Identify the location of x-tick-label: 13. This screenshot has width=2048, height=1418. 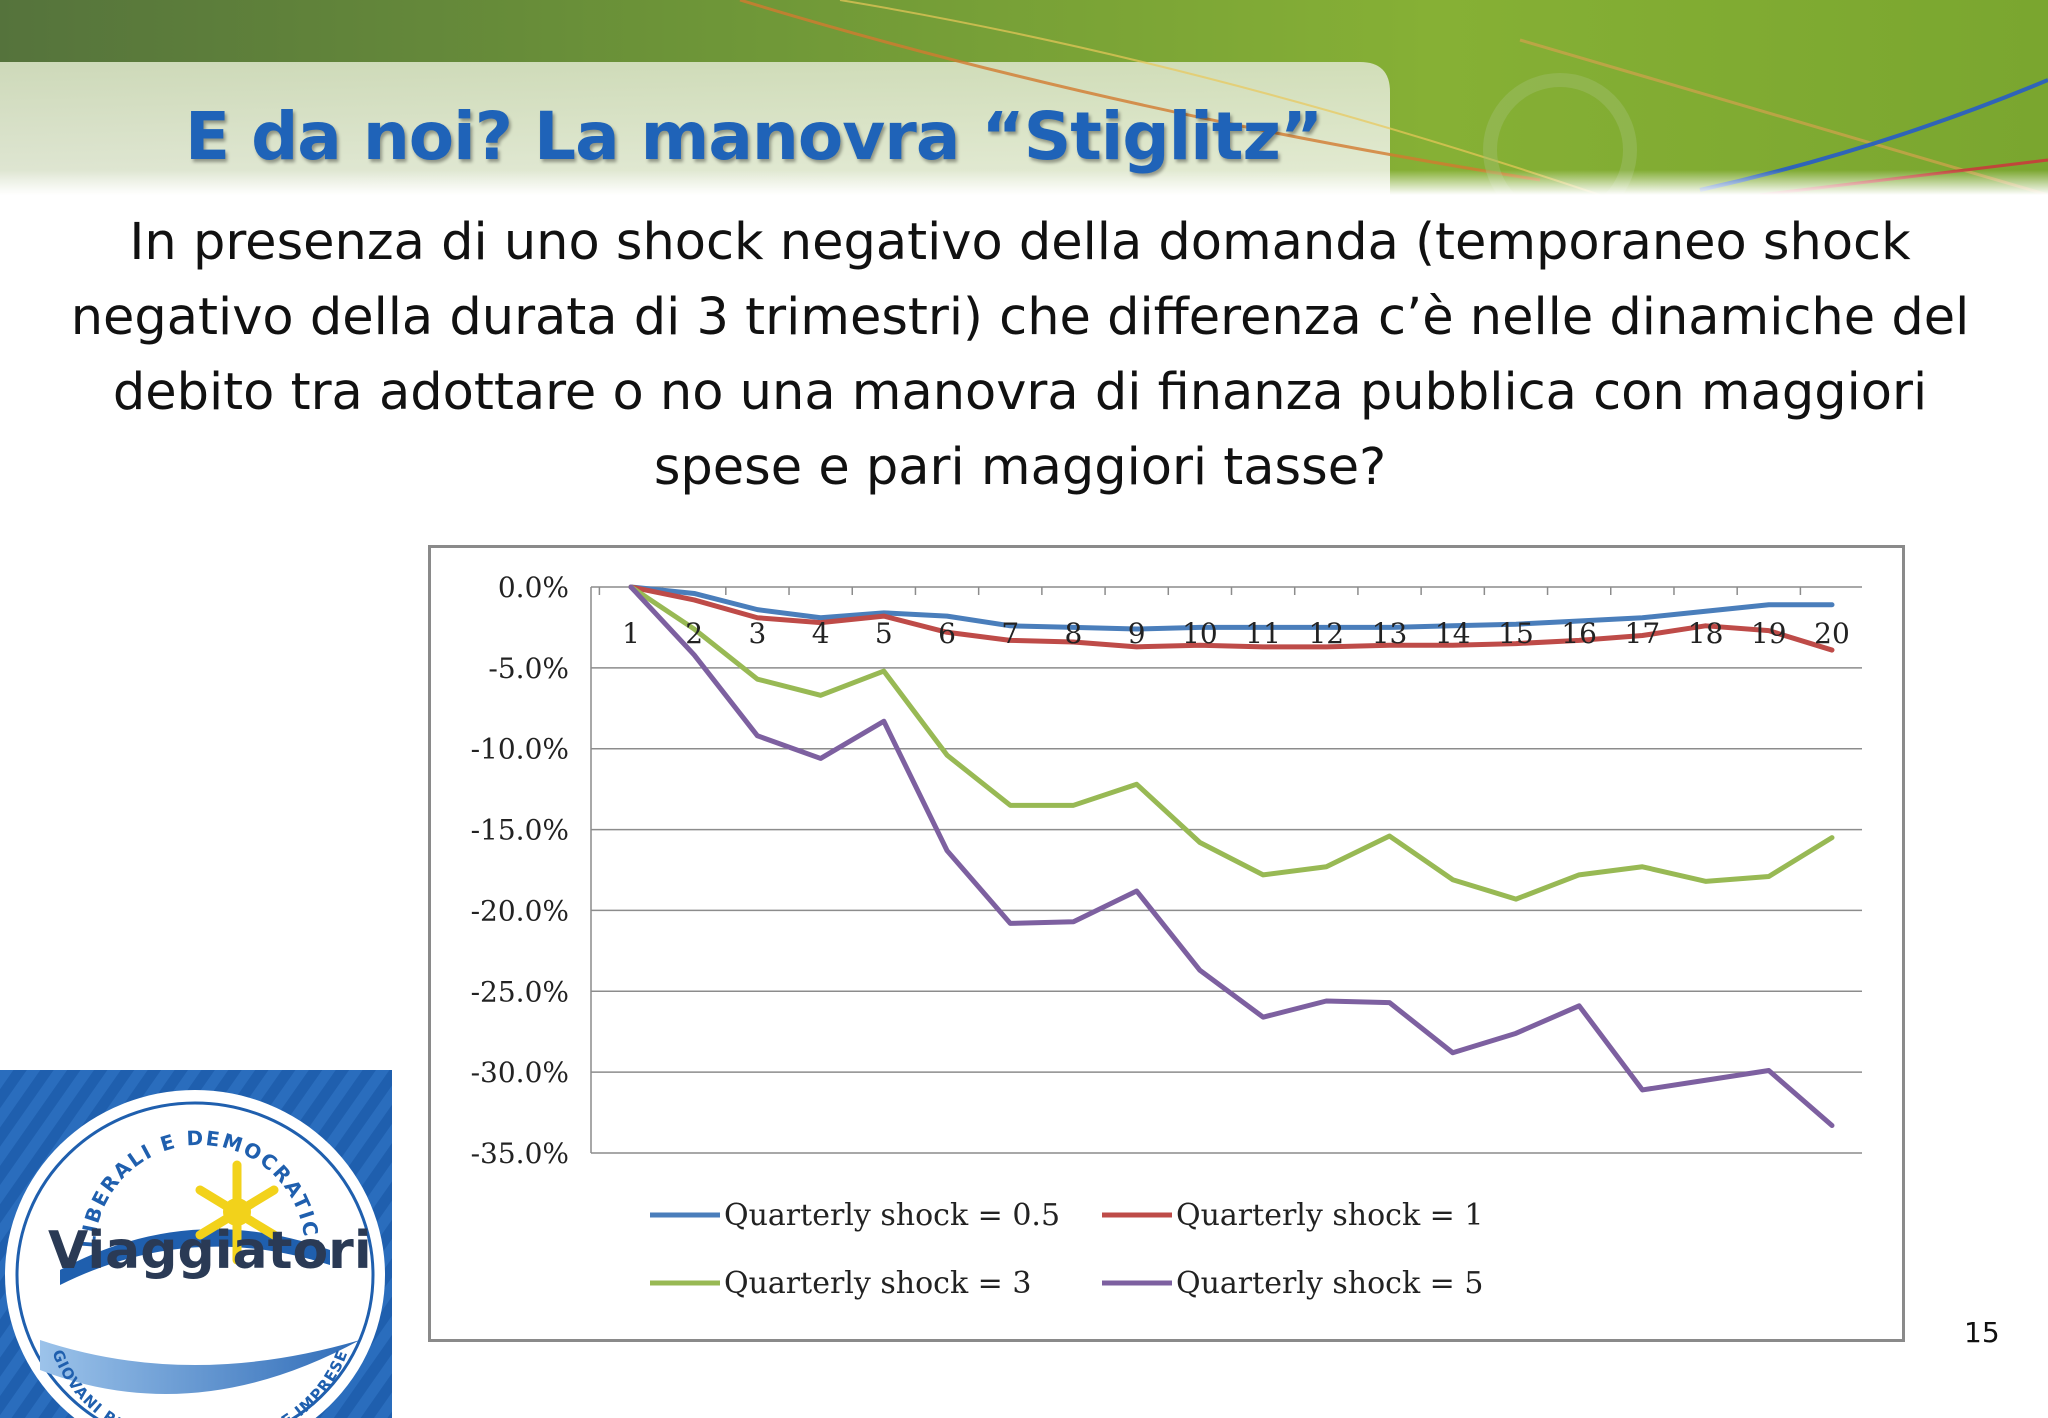
(1390, 633).